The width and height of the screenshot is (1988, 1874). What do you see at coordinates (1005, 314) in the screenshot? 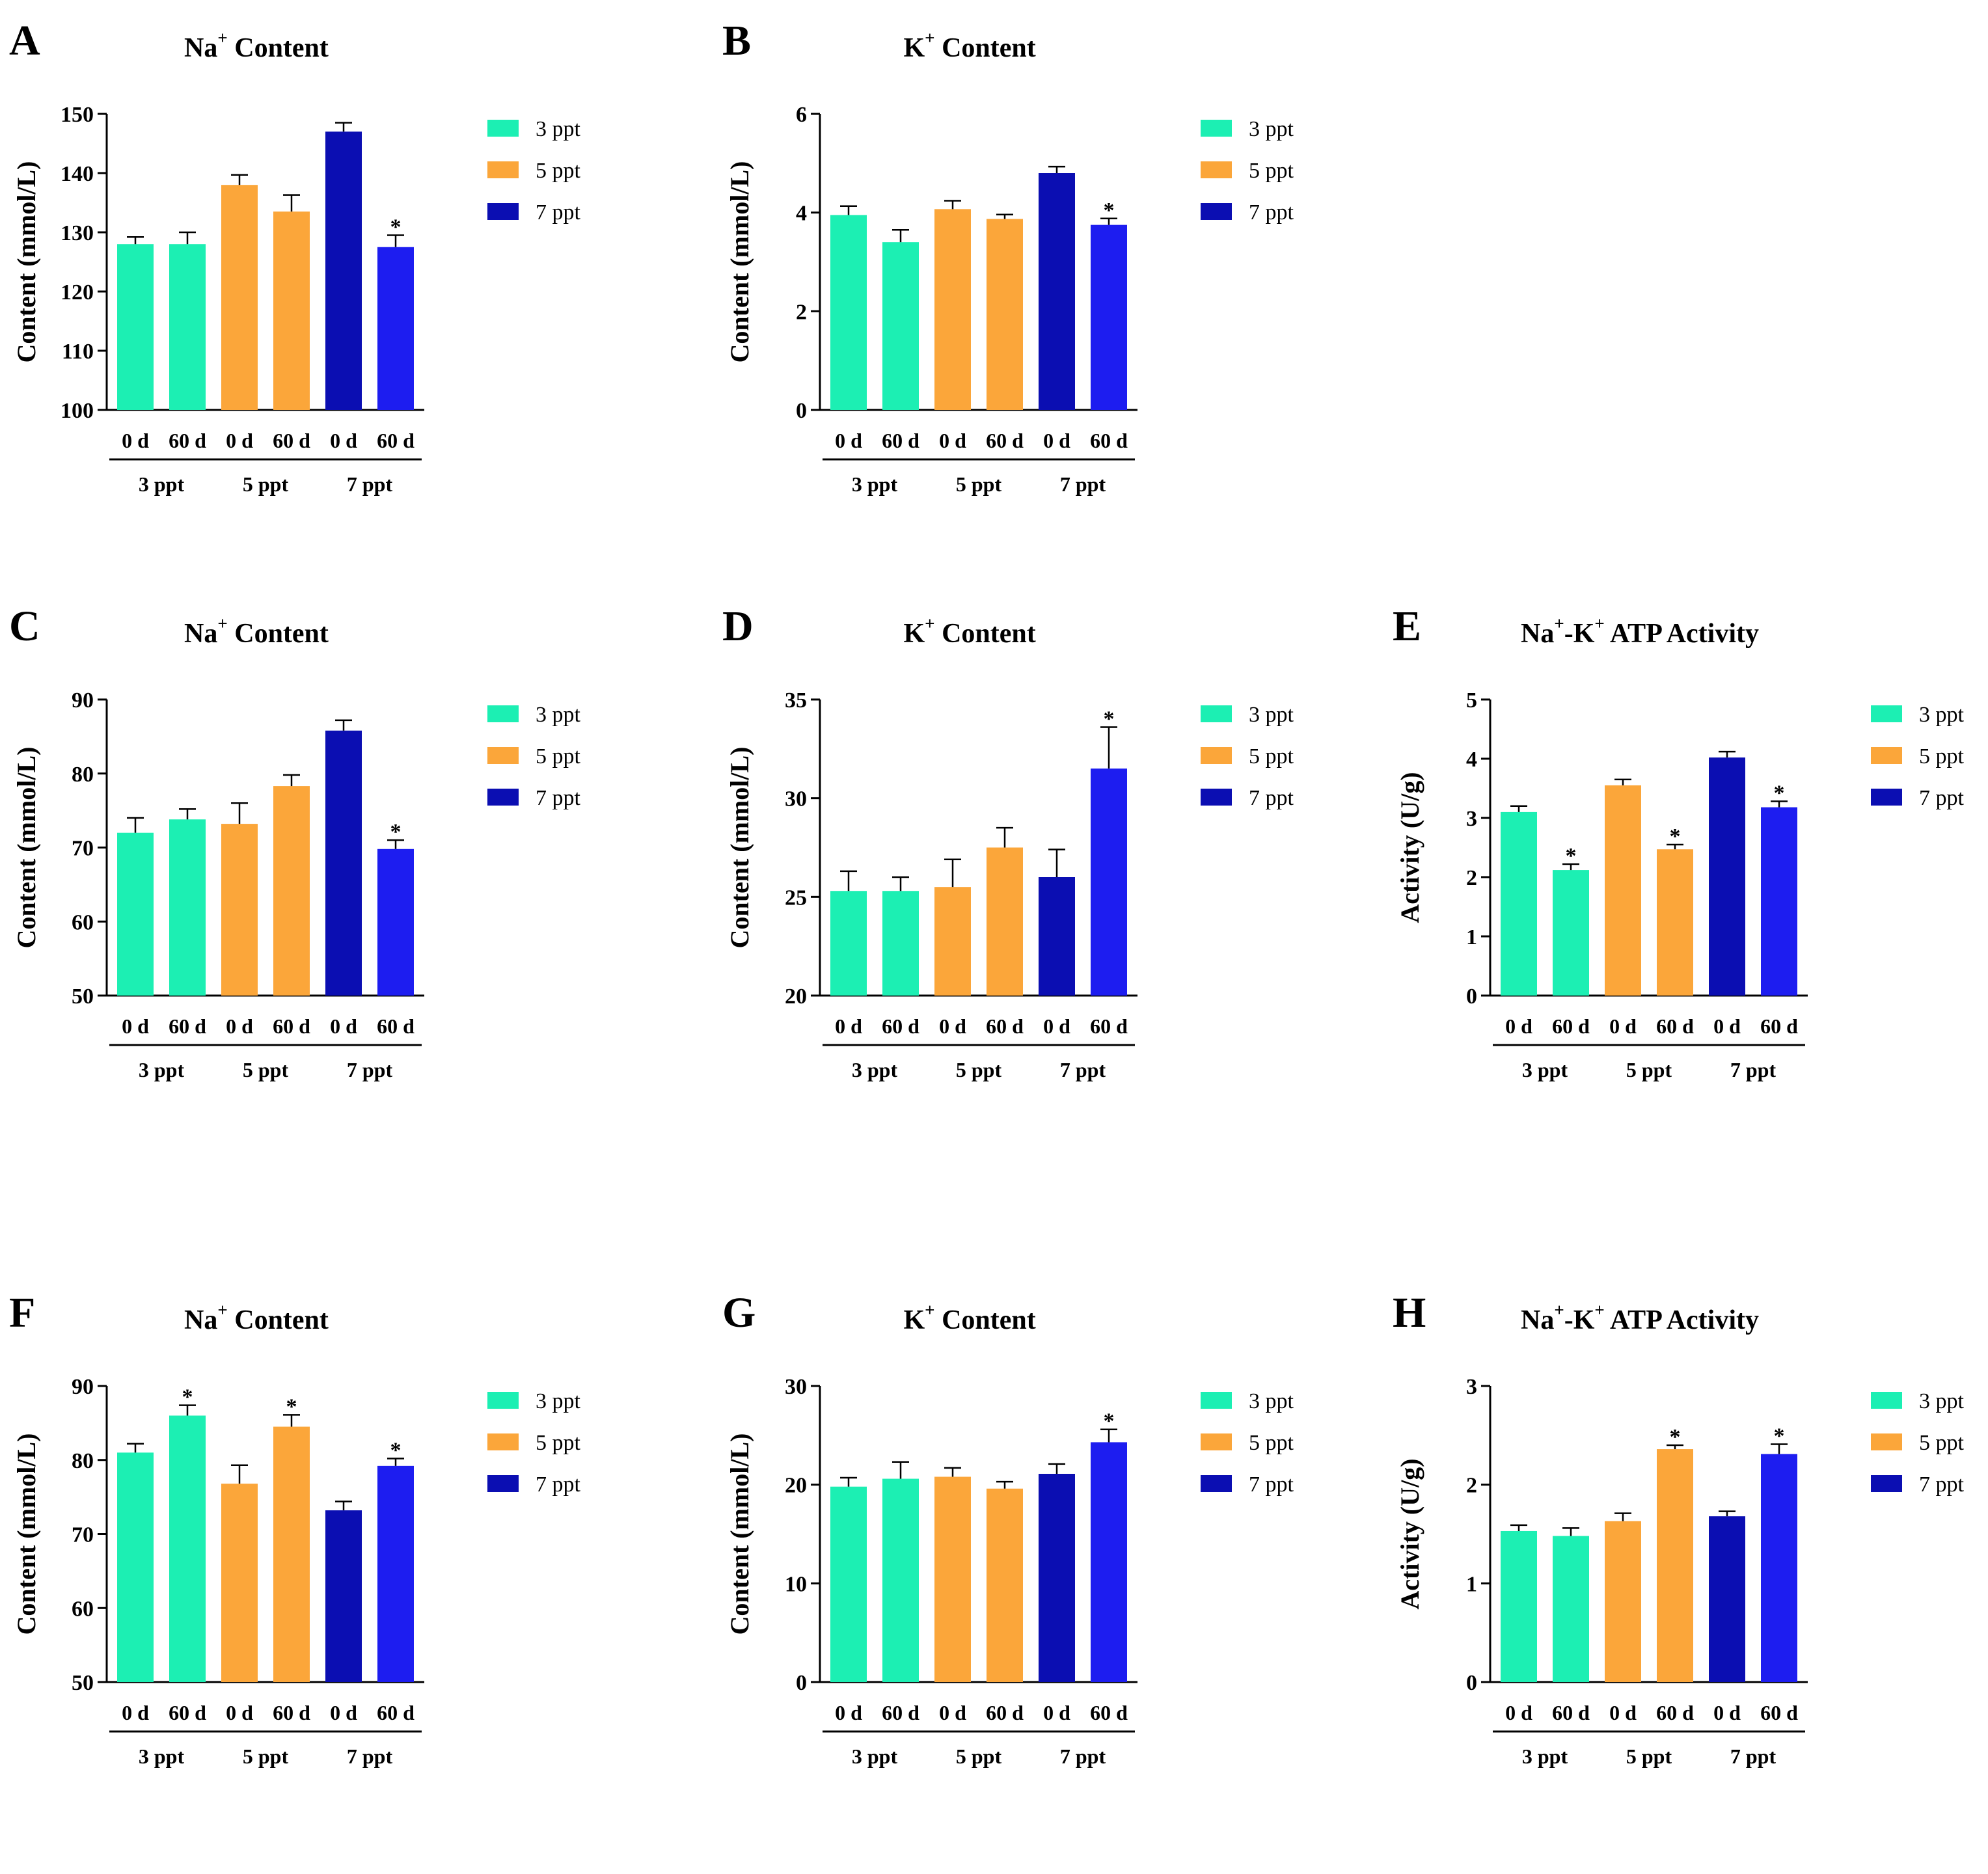
I see `bar-5ppt-60d` at bounding box center [1005, 314].